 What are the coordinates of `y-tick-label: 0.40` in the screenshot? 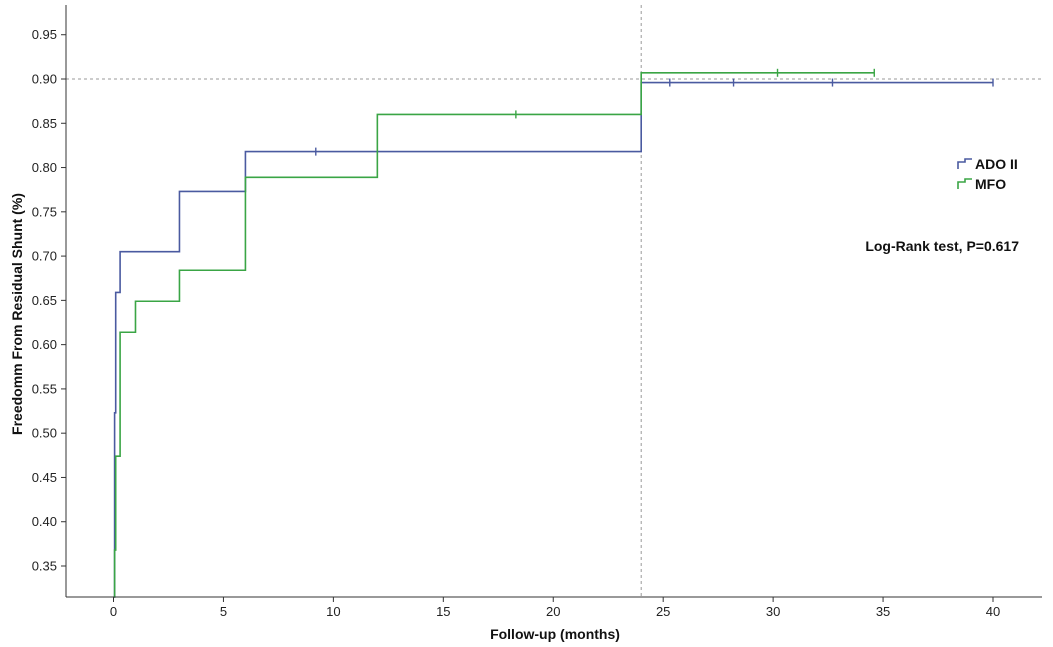 It's located at (44, 521).